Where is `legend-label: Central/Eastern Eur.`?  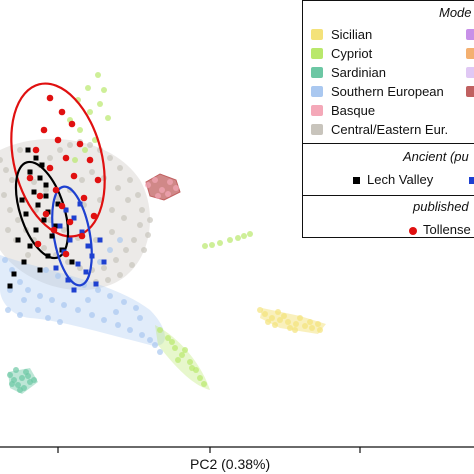
legend-label: Central/Eastern Eur. is located at coordinates (390, 129).